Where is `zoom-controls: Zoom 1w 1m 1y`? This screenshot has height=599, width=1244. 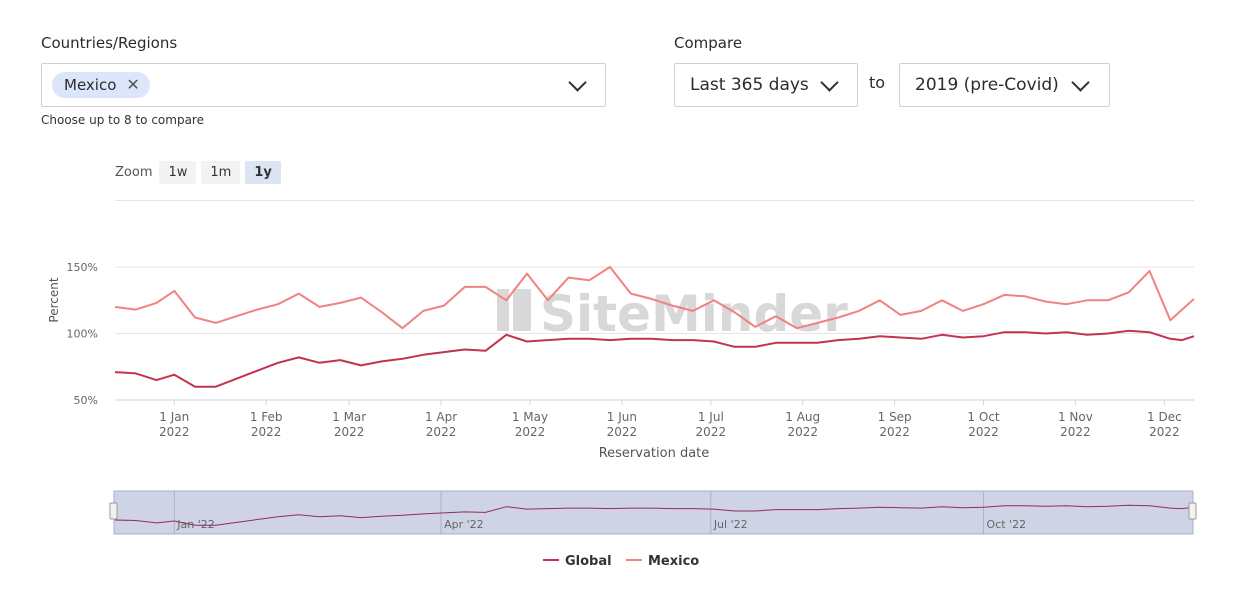 zoom-controls: Zoom 1w 1m 1y is located at coordinates (198, 172).